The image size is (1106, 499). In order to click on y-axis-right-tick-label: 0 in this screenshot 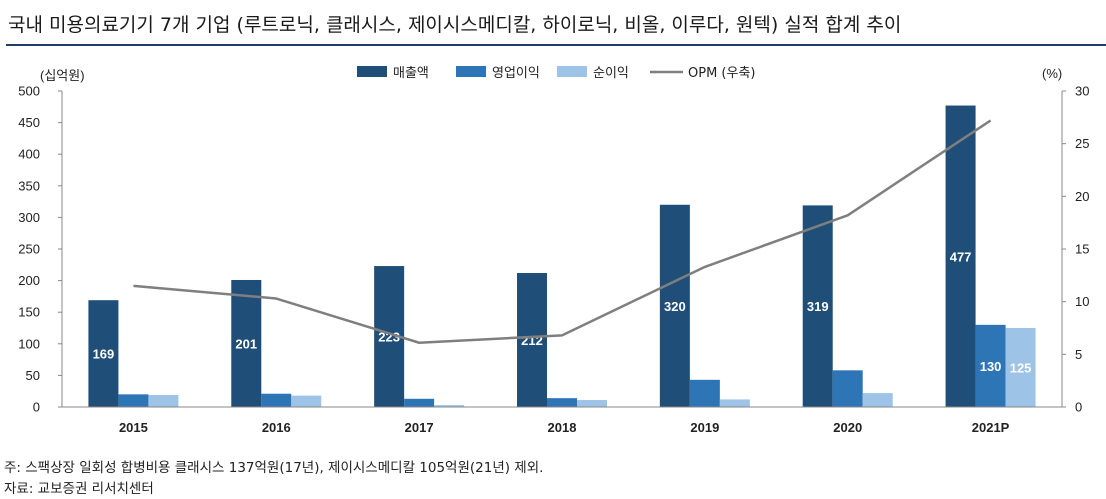, I will do `click(1078, 407)`.